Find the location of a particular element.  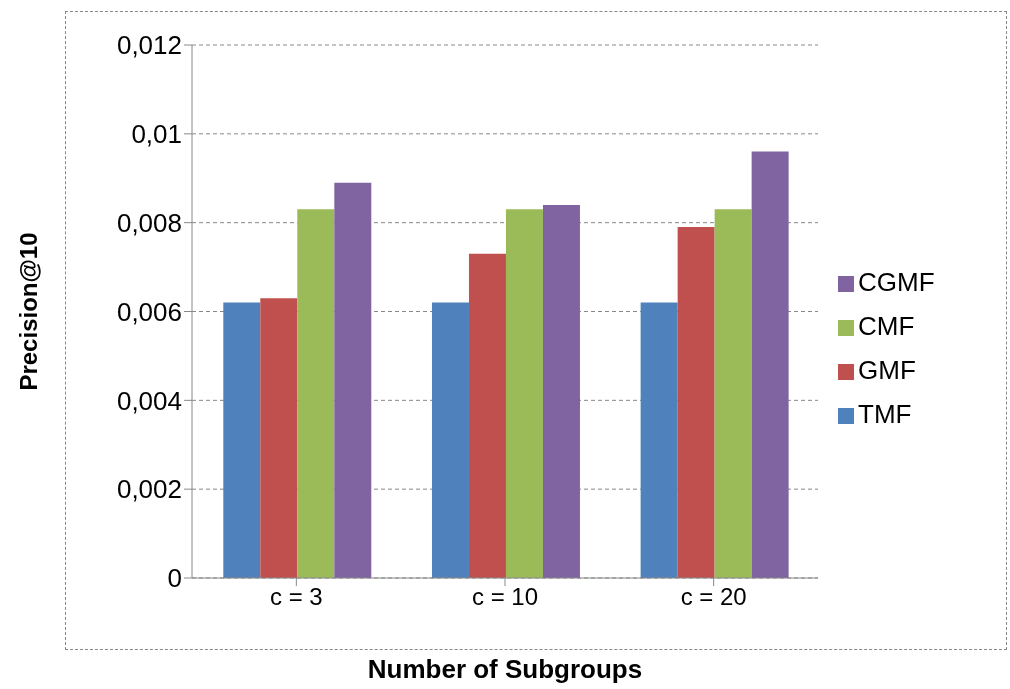

y-tick-label: 0,012 is located at coordinates (149, 45).